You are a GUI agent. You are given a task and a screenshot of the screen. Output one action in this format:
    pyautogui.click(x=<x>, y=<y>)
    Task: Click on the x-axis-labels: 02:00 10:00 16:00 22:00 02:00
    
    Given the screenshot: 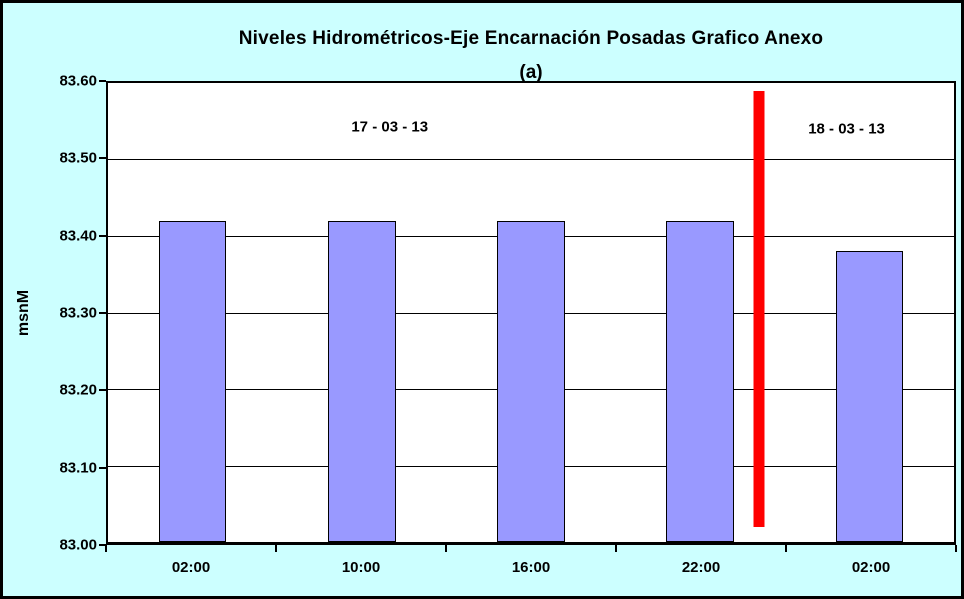 What is the action you would take?
    pyautogui.click(x=531, y=571)
    